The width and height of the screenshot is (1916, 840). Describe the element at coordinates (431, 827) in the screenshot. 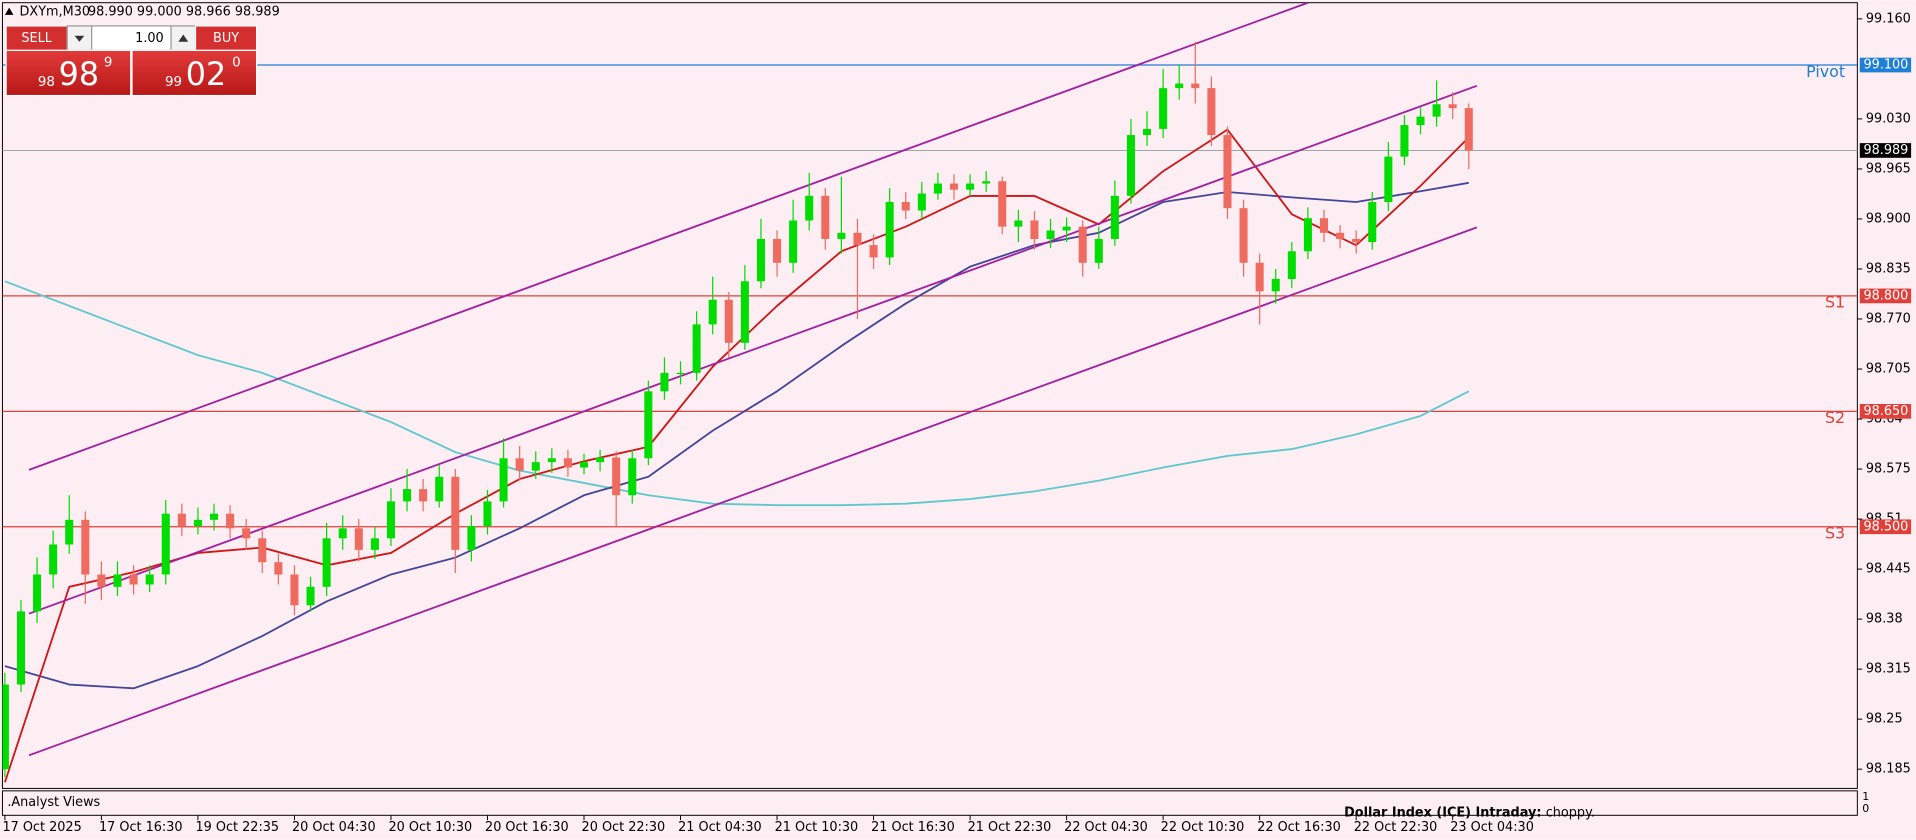

I see `x-tick-label: 20 Oct 10:30` at that location.